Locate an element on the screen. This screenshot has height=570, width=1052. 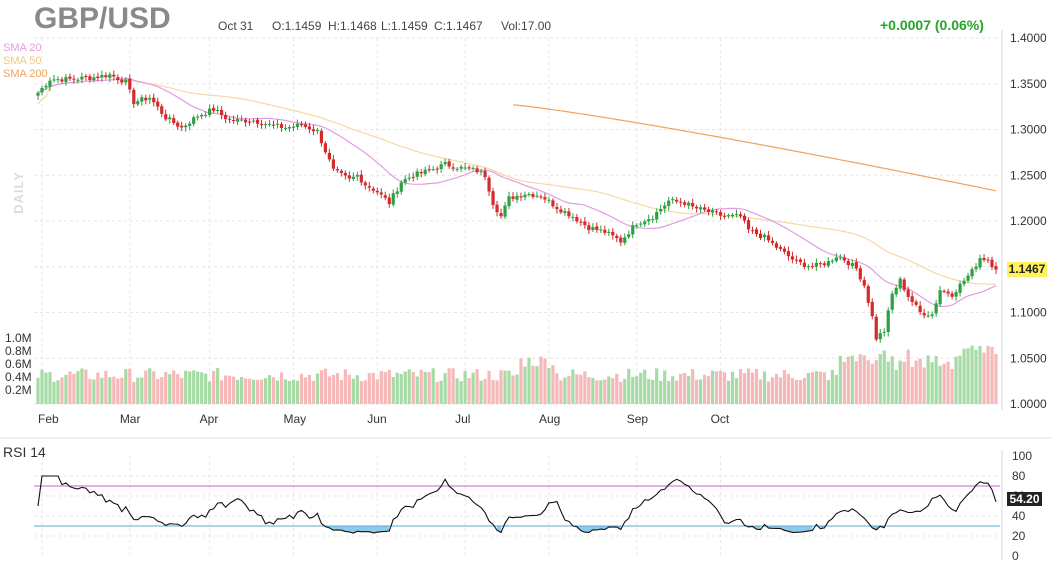
month-tick-label: May is located at coordinates (294, 419).